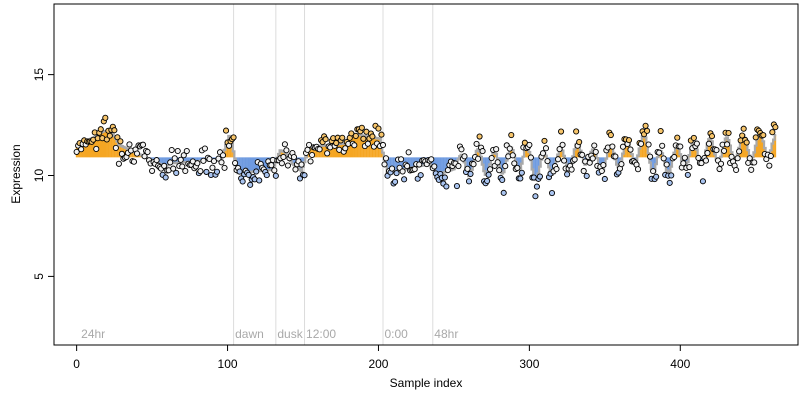 This screenshot has width=800, height=400. I want to click on x-axis: 0 100 200 300 400, so click(382, 357).